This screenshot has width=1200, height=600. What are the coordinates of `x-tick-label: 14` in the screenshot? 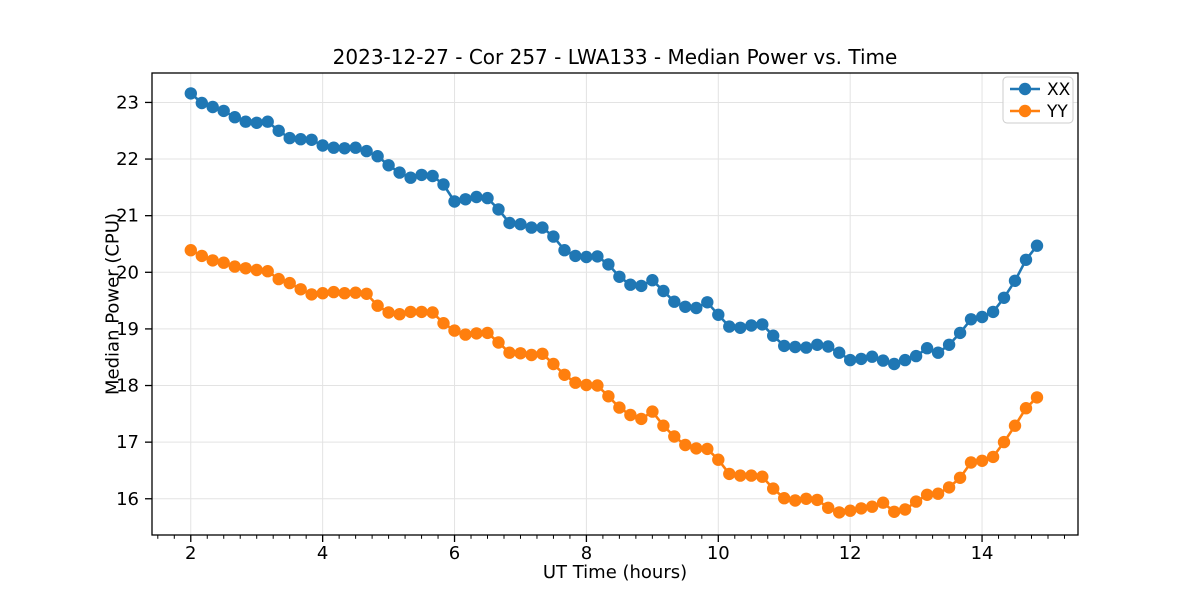 It's located at (982, 553).